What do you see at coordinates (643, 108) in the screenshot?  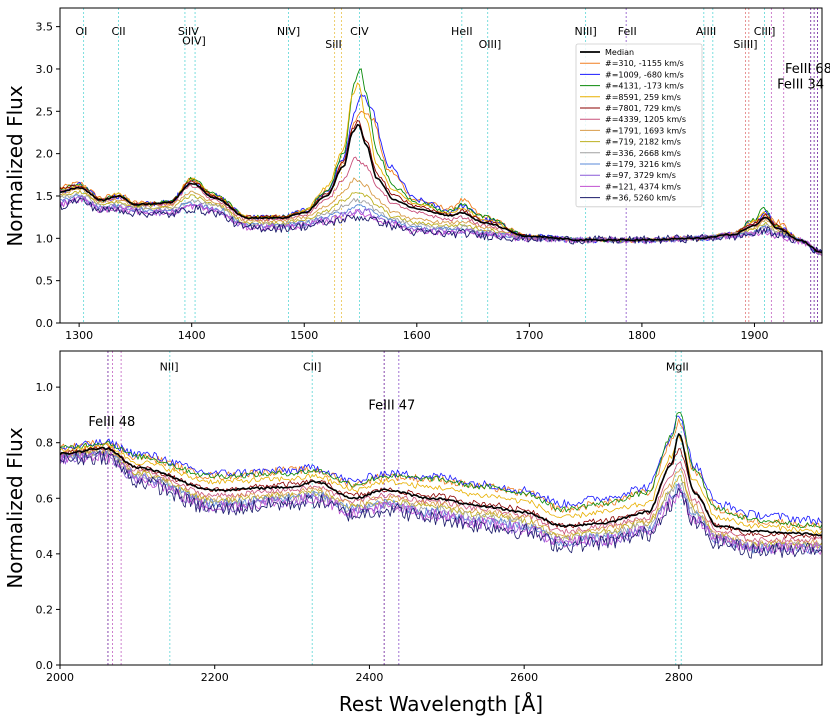 I see `legend-entry: #=7801, 729 km/s` at bounding box center [643, 108].